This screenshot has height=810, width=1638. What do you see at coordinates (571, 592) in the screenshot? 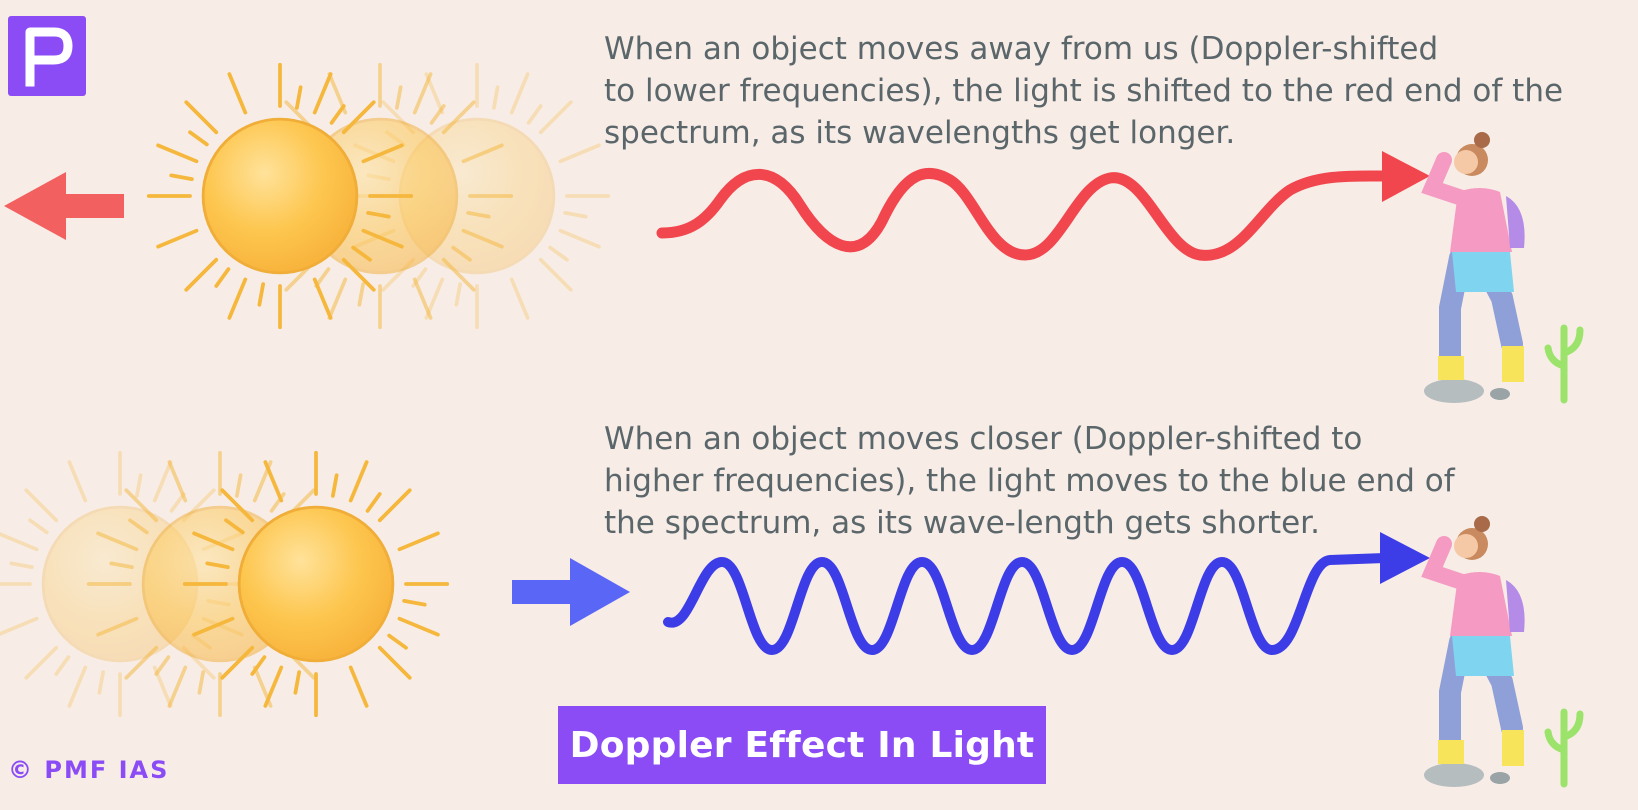
I see `right-arrow-icon` at bounding box center [571, 592].